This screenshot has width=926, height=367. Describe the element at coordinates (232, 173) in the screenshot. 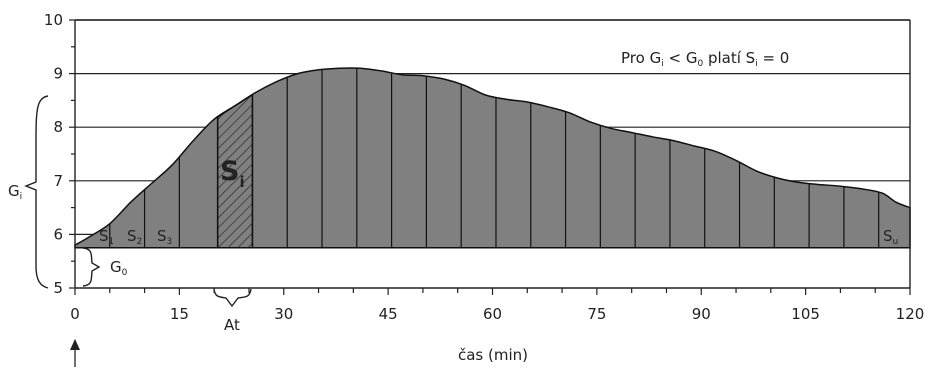

I see `si-label: Si` at that location.